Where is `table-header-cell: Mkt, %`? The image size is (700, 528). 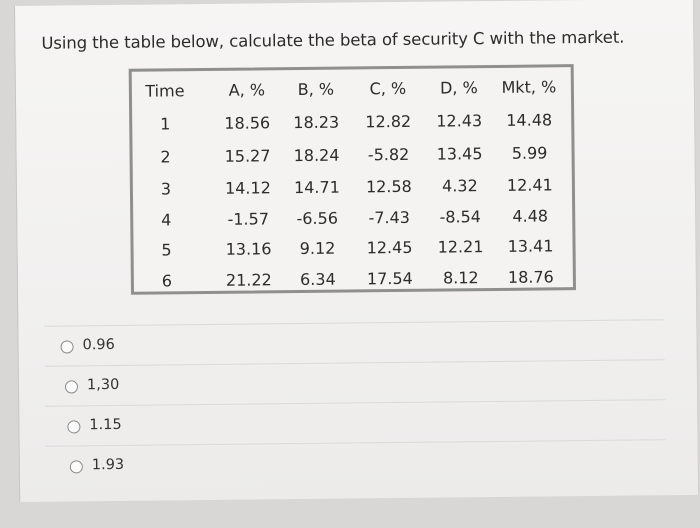
table-header-cell: Mkt, % is located at coordinates (529, 87).